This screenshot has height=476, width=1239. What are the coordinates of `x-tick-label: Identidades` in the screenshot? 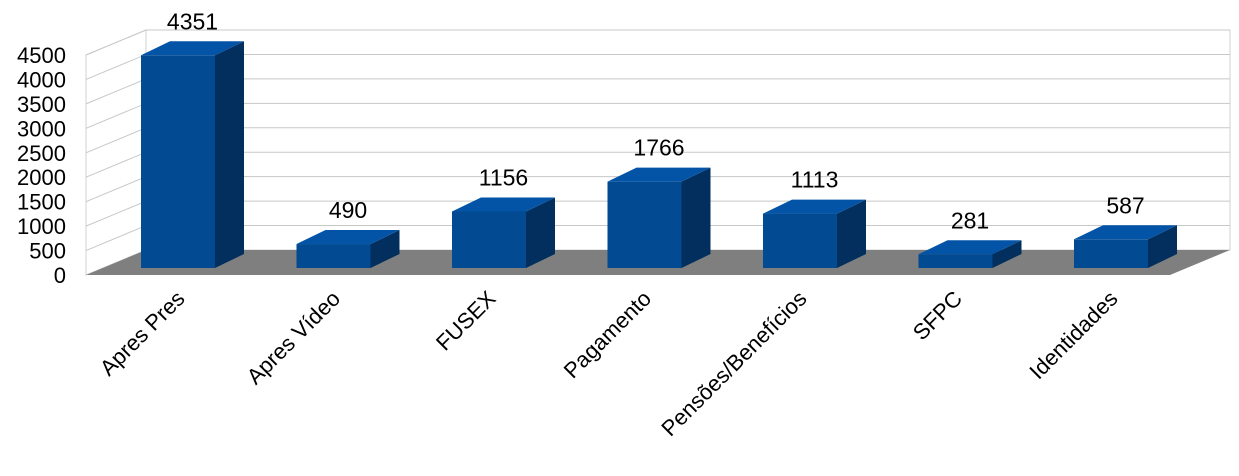 It's located at (1073, 335).